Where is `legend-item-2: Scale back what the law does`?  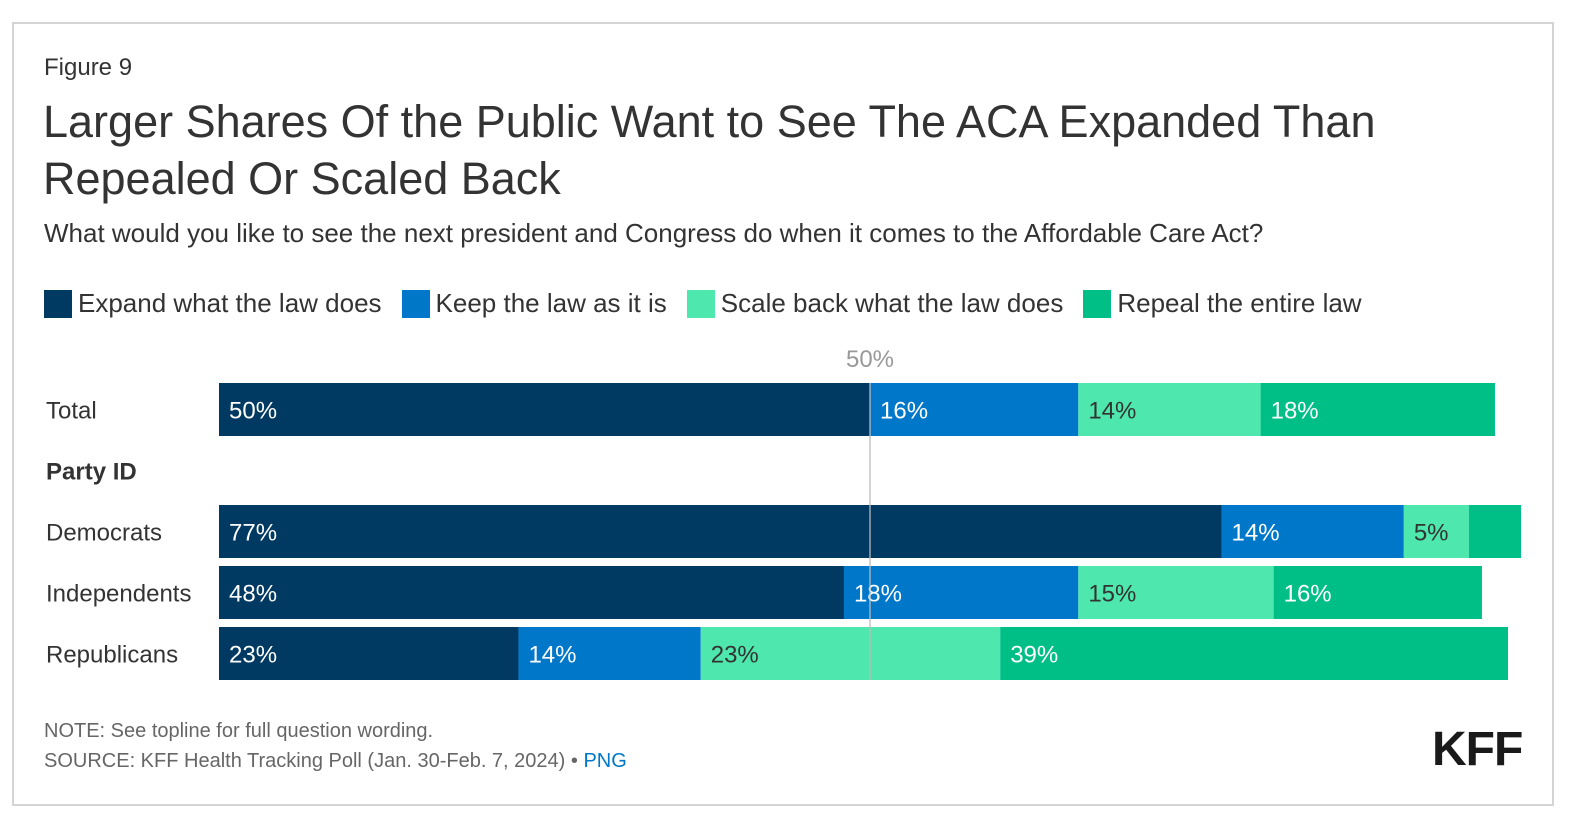
legend-item-2: Scale back what the law does is located at coordinates (875, 303).